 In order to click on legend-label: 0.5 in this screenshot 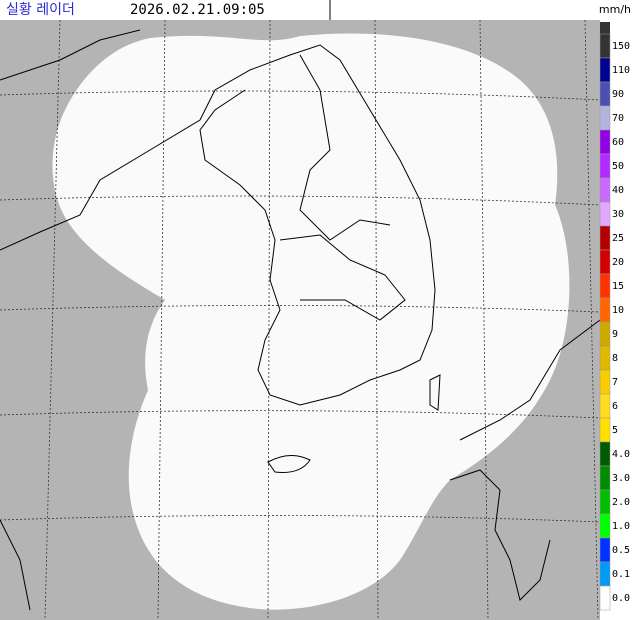, I will do `click(621, 550)`.